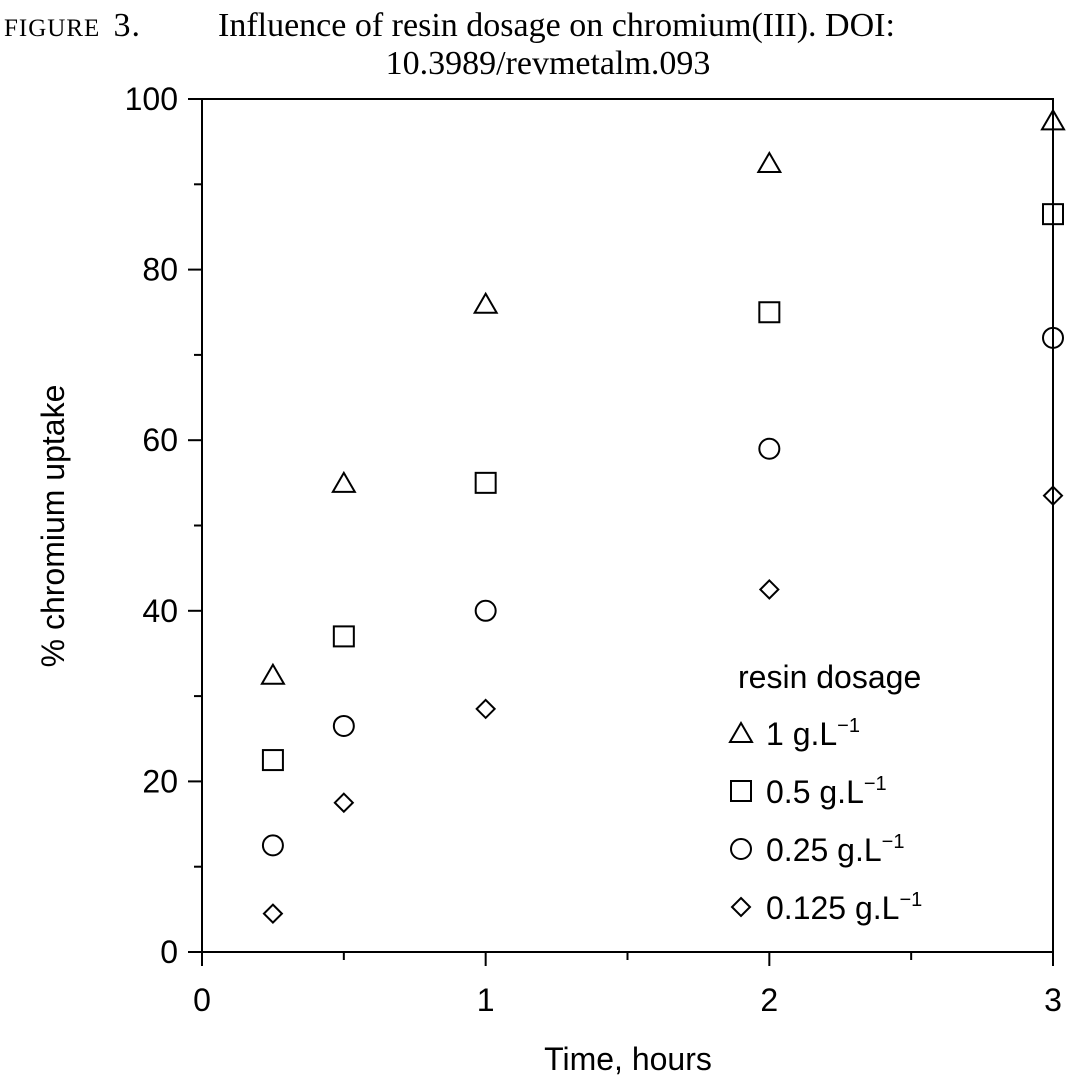  Describe the element at coordinates (1053, 1000) in the screenshot. I see `x-tick-label: 3` at that location.